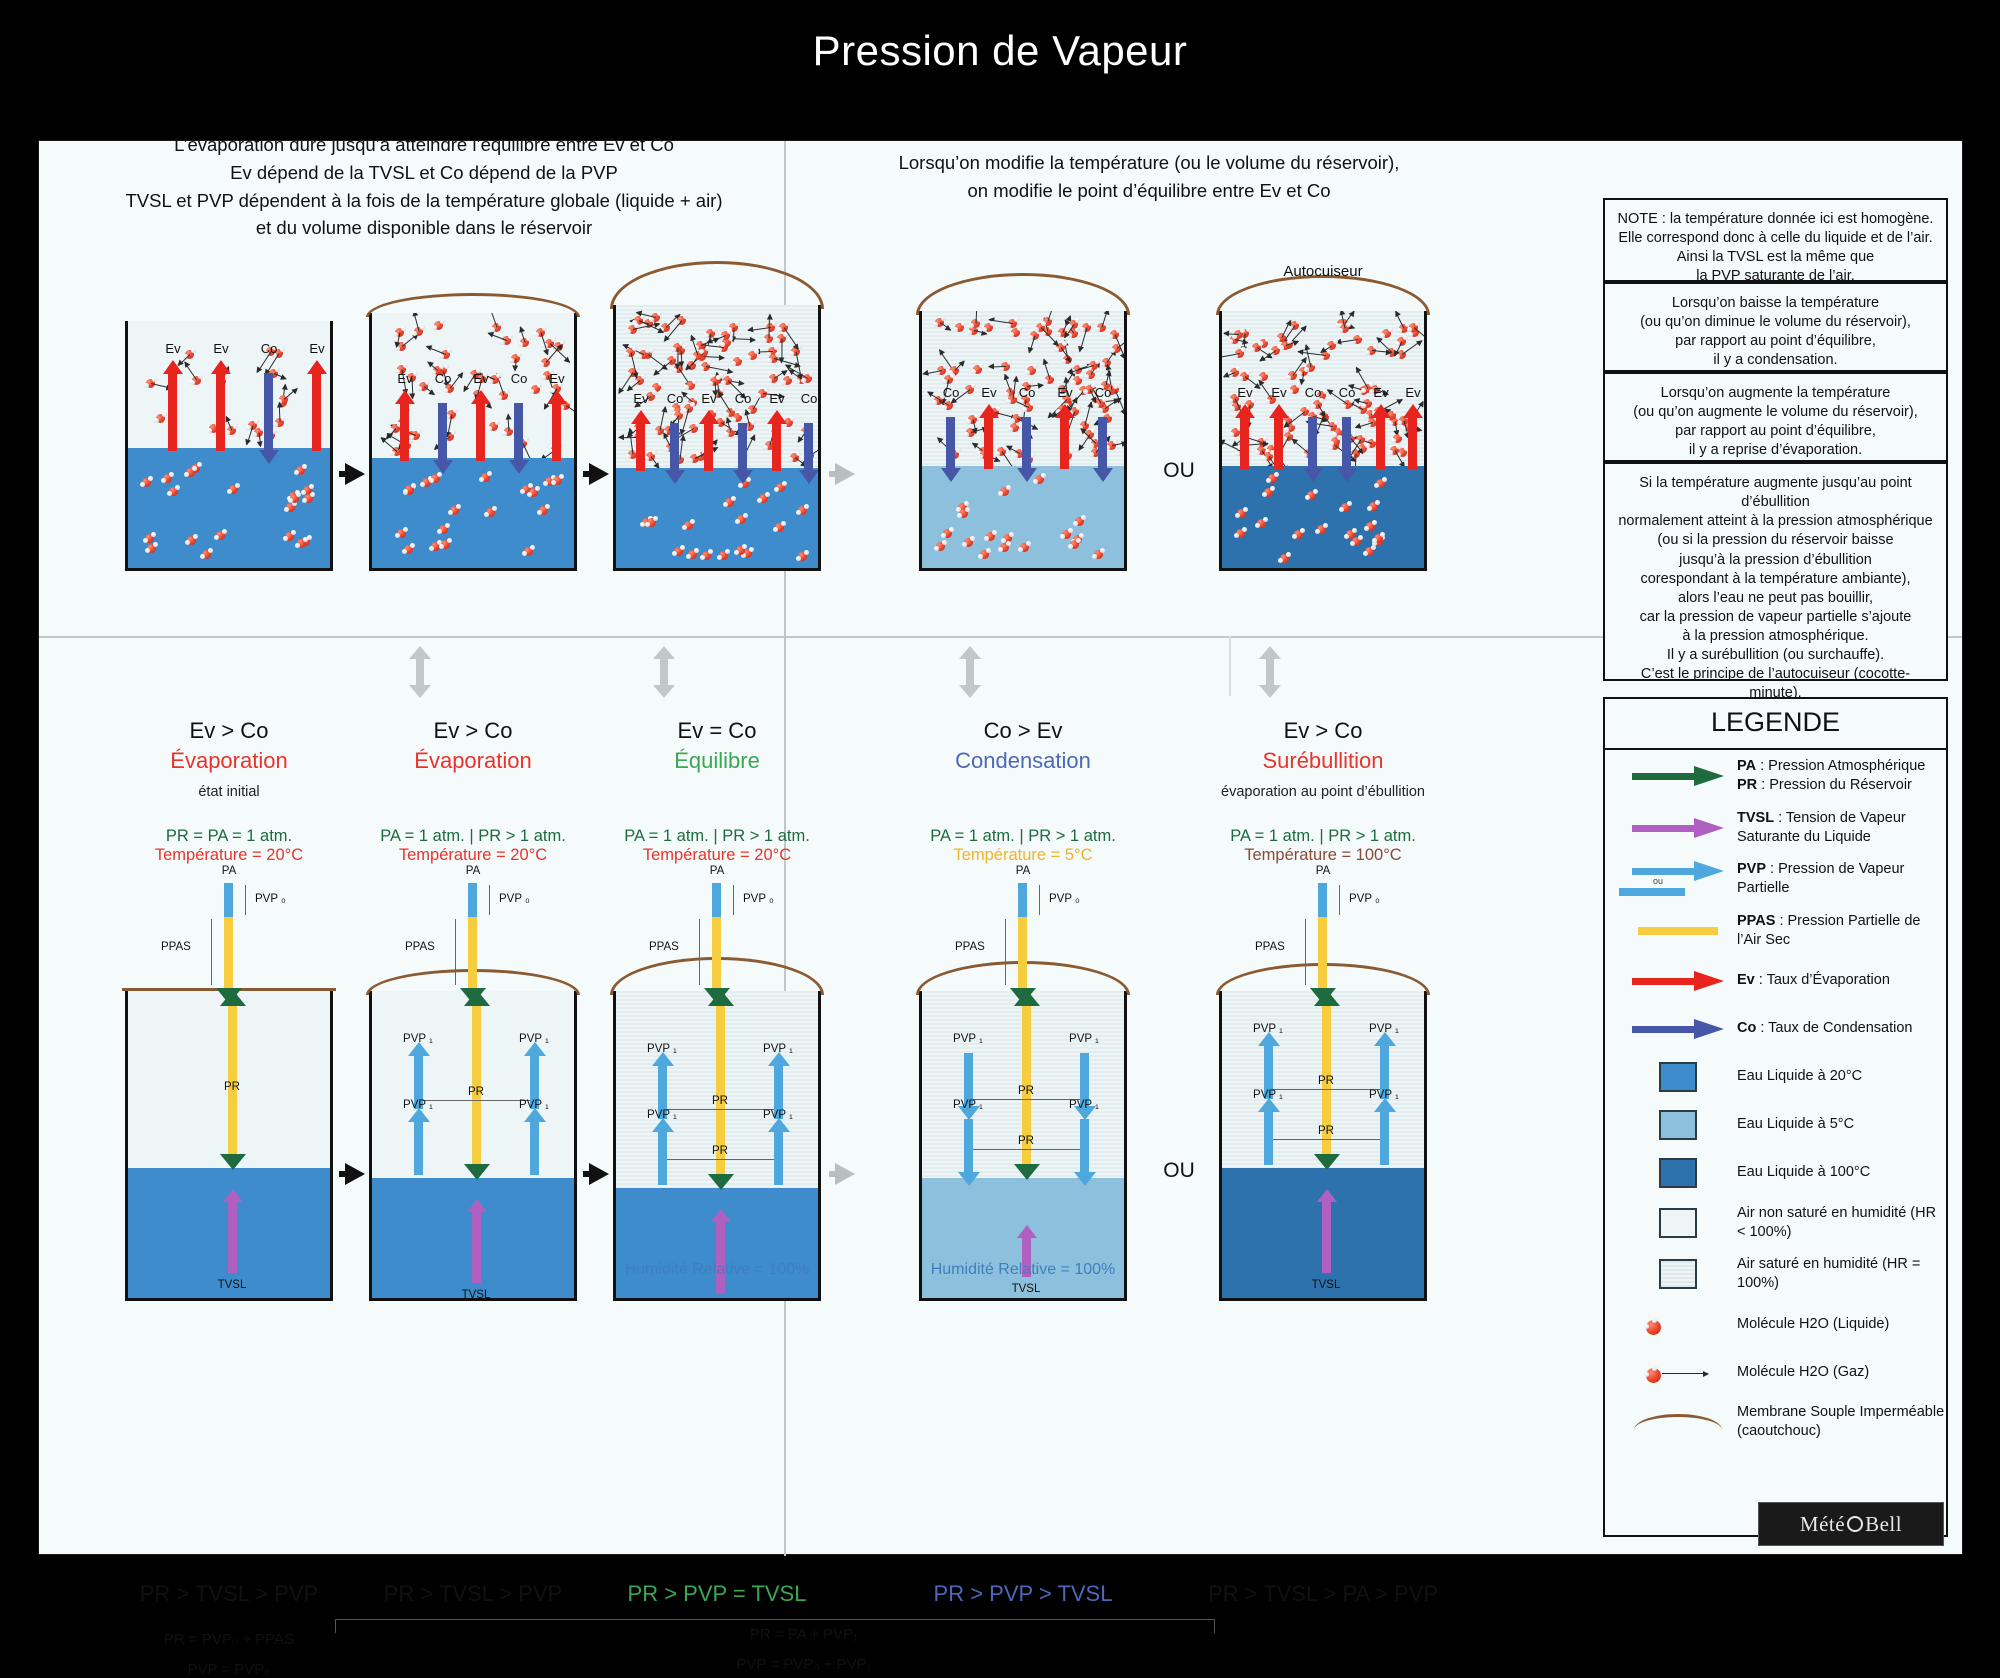  I want to click on legend-label-4-line-0: Ev : Taux d’Évaporation, so click(1813, 980).